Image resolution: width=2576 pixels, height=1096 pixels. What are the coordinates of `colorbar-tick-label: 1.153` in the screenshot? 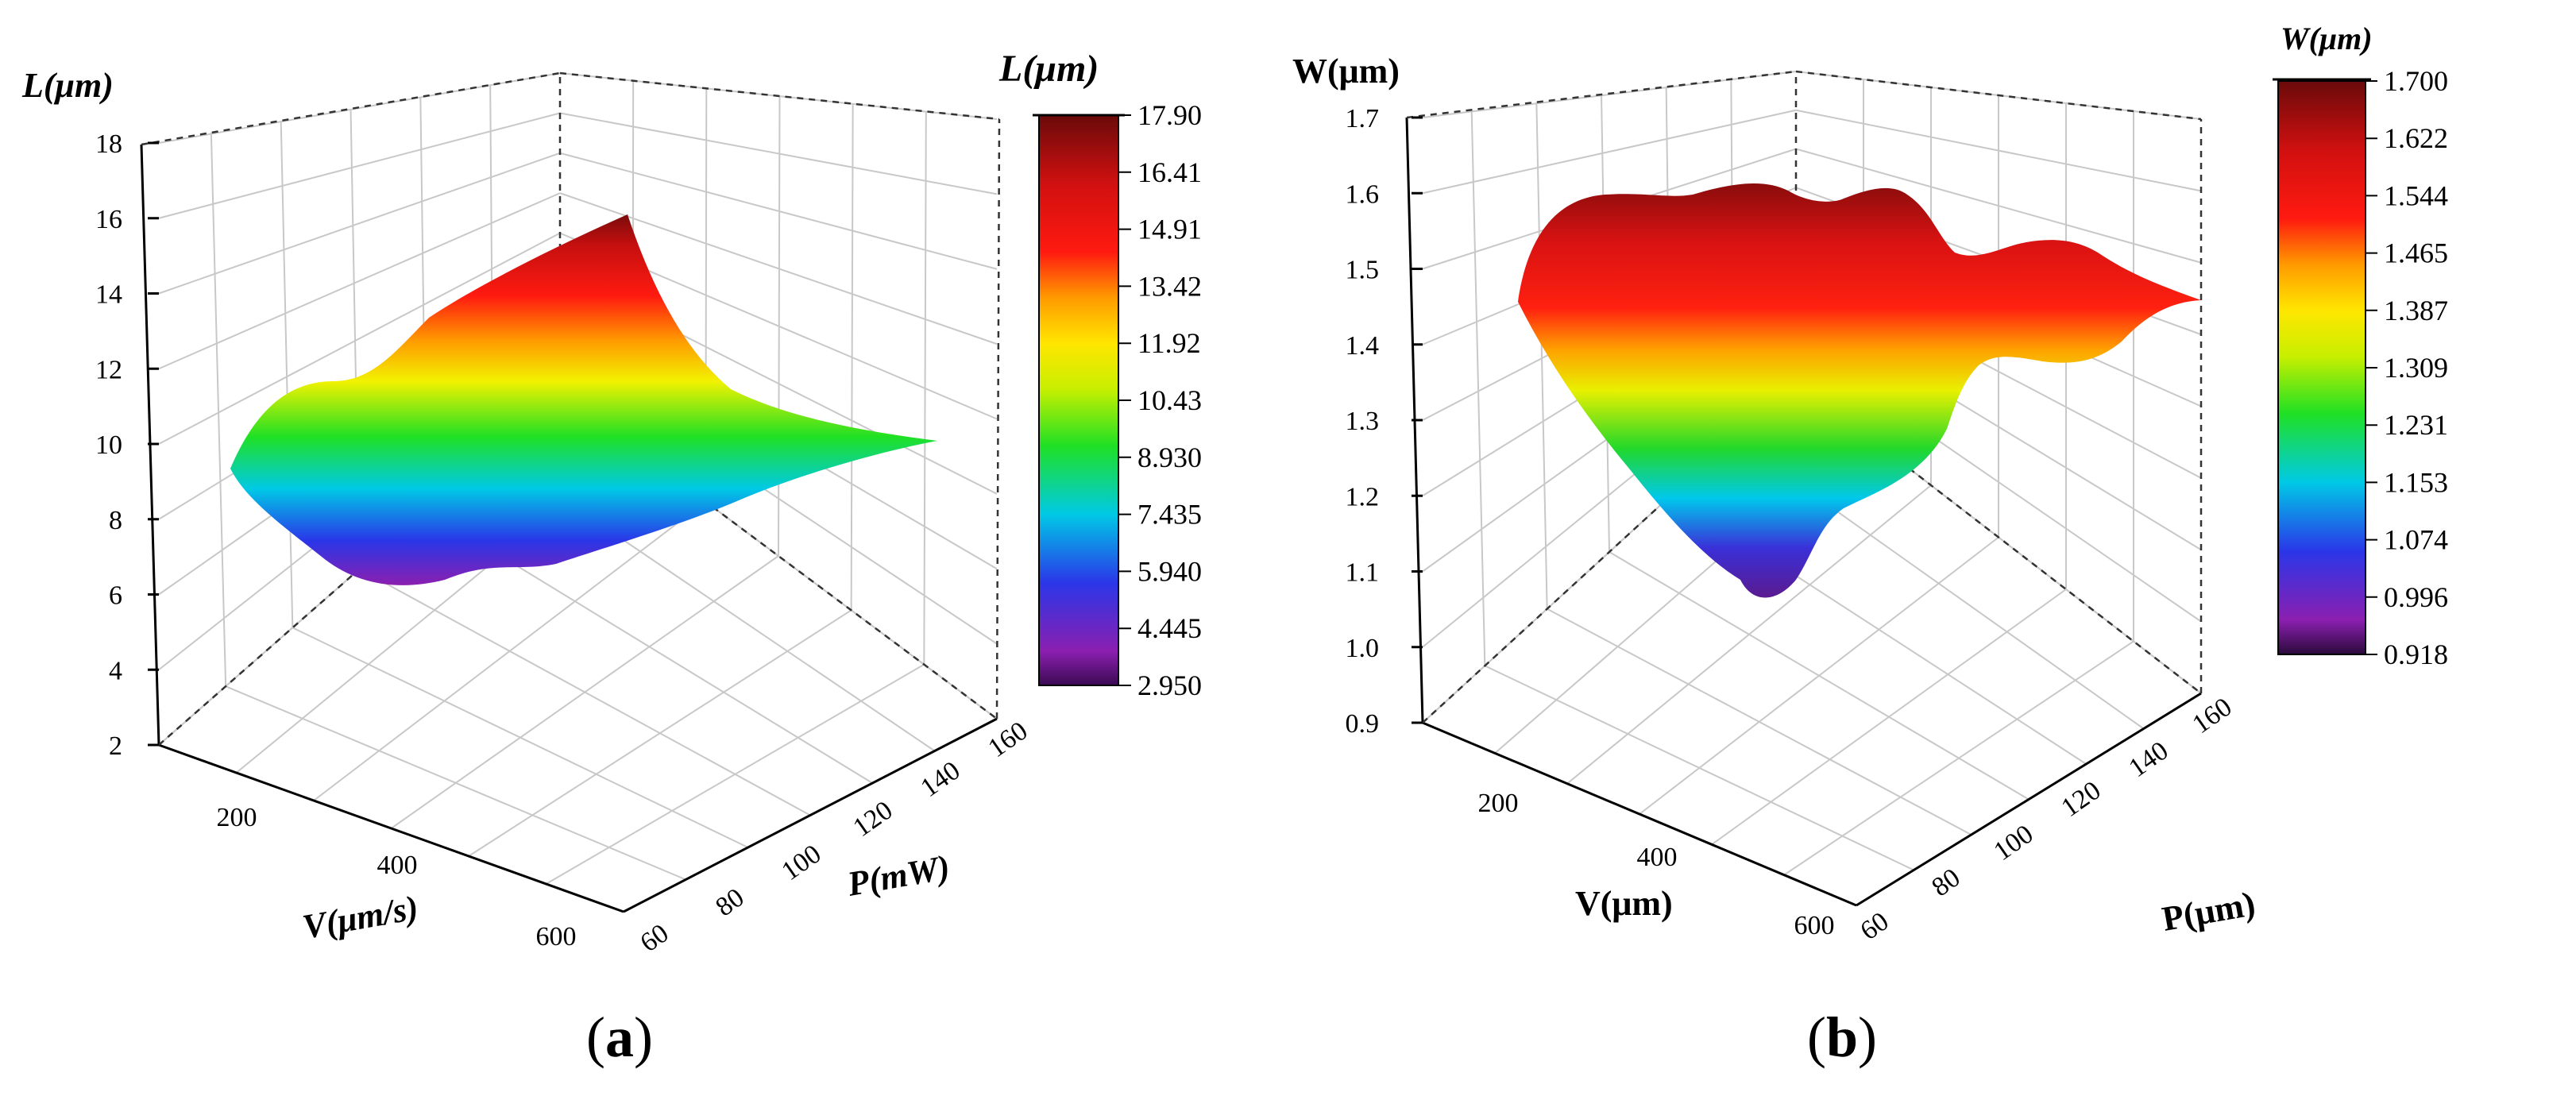 It's located at (2416, 482).